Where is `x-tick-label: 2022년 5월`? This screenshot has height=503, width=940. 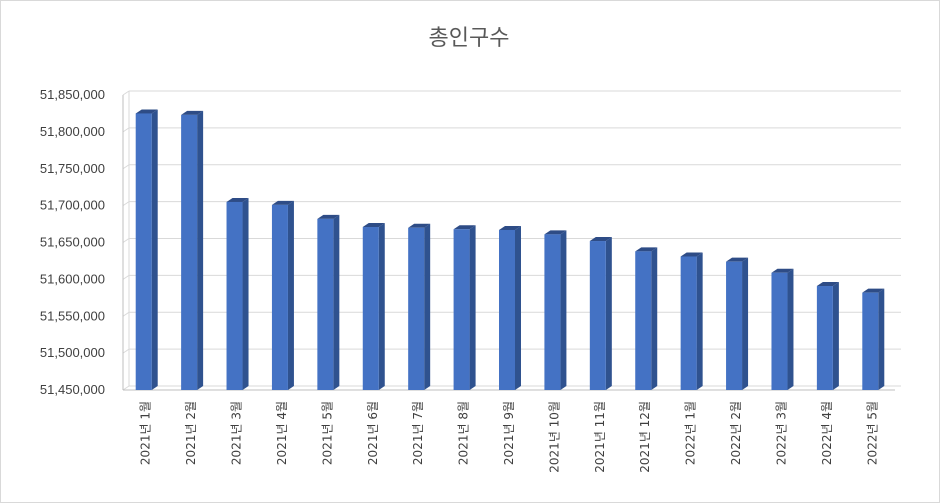 x-tick-label: 2022년 5월 is located at coordinates (872, 433).